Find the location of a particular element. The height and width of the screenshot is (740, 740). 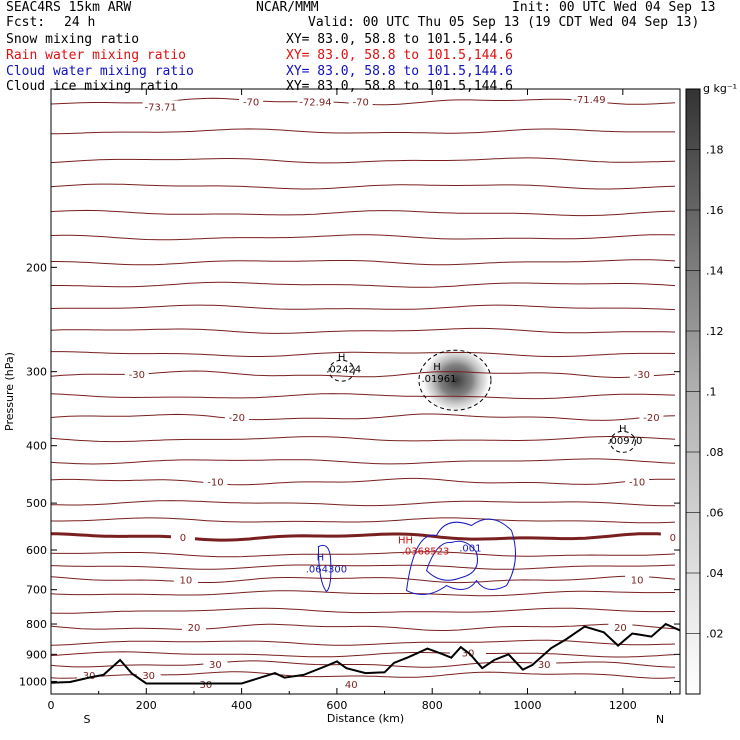

y-tick-label: 300 is located at coordinates (36, 372).